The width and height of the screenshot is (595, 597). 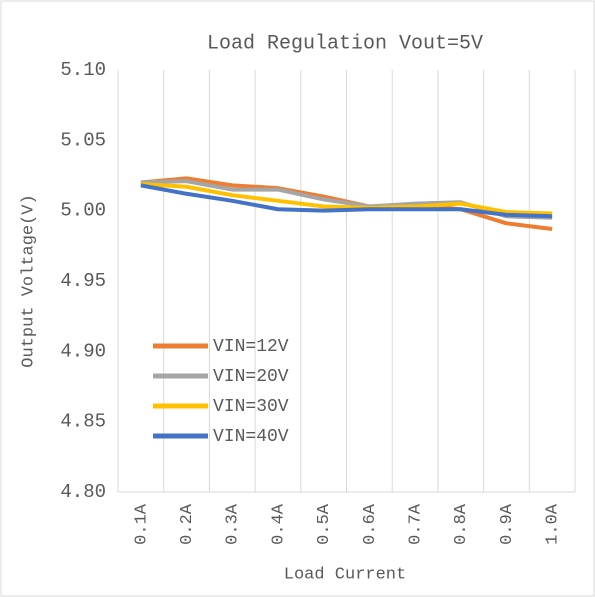 What do you see at coordinates (83, 281) in the screenshot?
I see `y-tick-label: 4.95` at bounding box center [83, 281].